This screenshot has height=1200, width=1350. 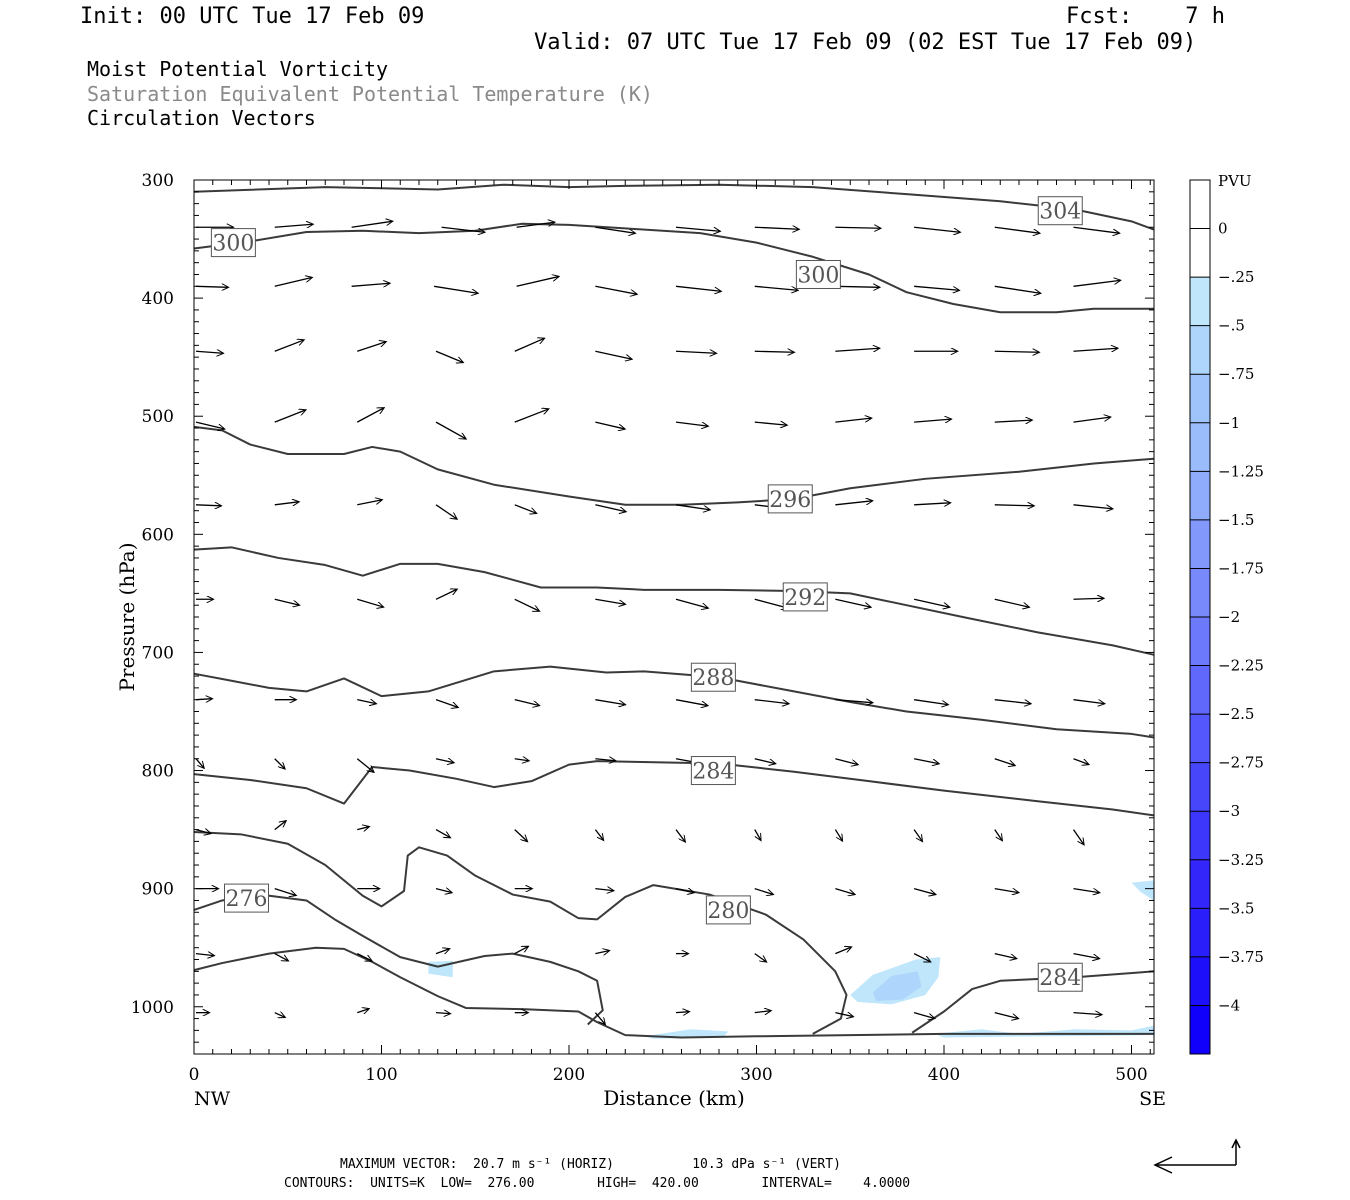 I want to click on nw-label: NW, so click(x=212, y=1099).